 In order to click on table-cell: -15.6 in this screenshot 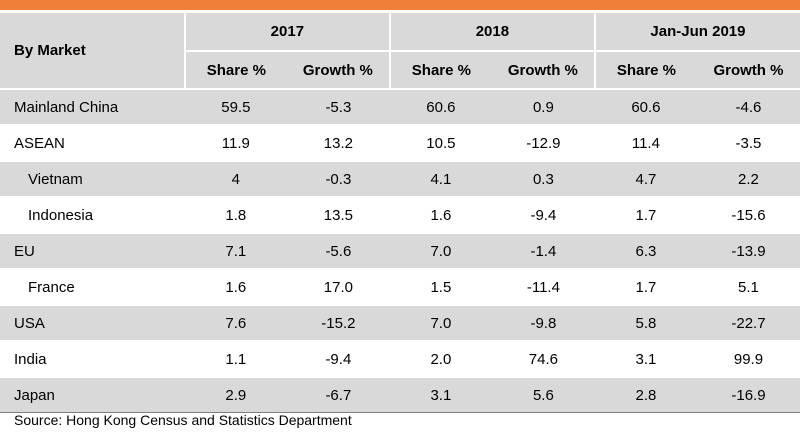, I will do `click(748, 215)`.